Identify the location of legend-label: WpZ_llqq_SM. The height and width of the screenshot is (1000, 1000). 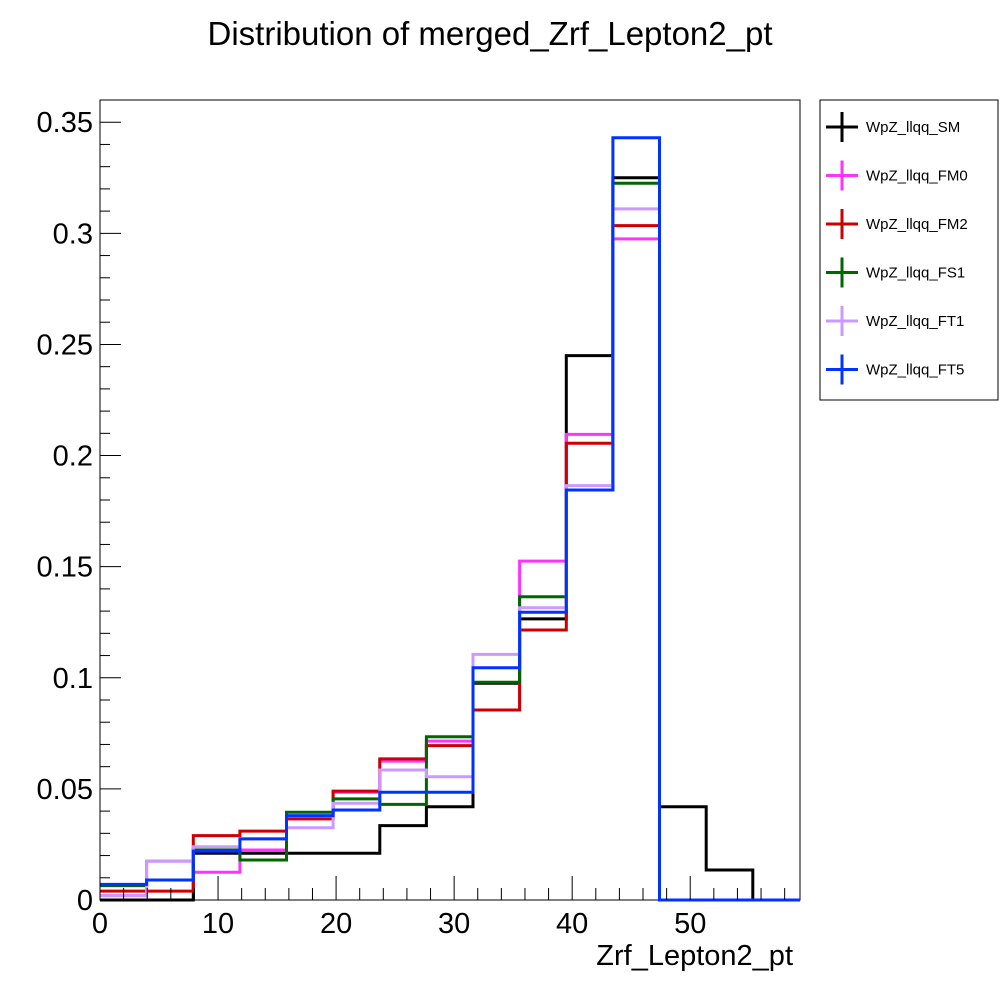
(913, 127).